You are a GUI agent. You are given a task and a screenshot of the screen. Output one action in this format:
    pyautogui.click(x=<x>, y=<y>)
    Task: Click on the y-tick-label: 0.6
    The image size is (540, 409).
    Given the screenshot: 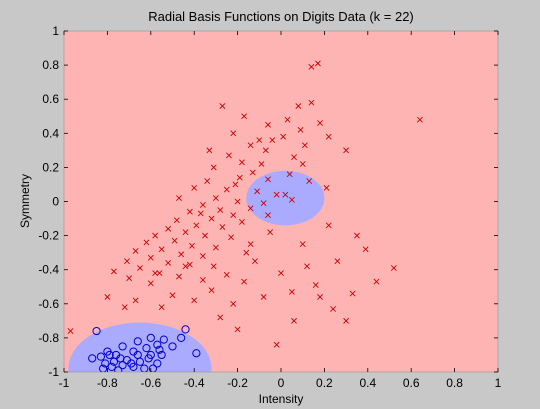 What is the action you would take?
    pyautogui.click(x=50, y=99)
    